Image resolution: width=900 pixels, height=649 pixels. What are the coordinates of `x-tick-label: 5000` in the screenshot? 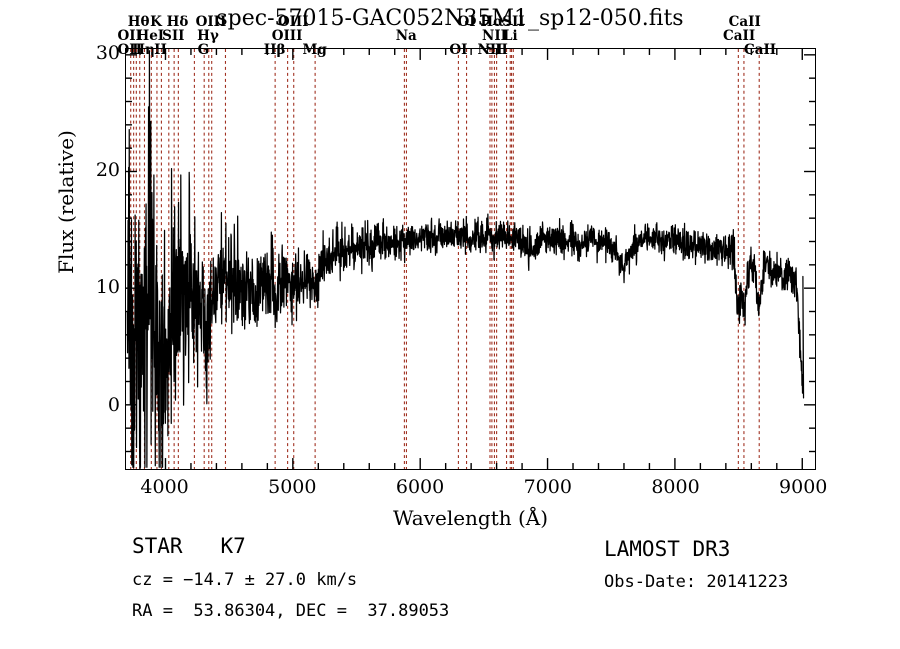 It's located at (292, 487).